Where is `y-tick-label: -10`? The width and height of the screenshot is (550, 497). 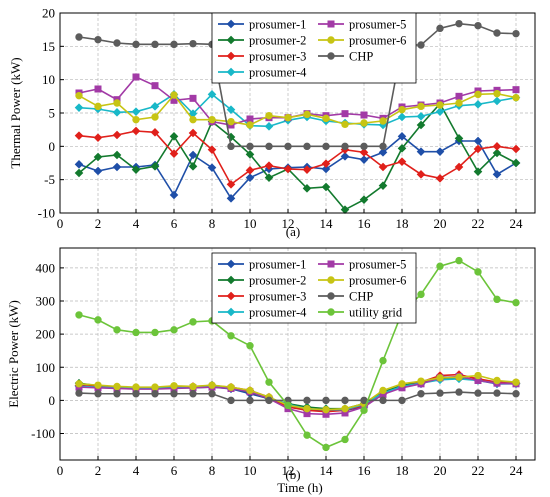
y-tick-label: -10 is located at coordinates (46, 213).